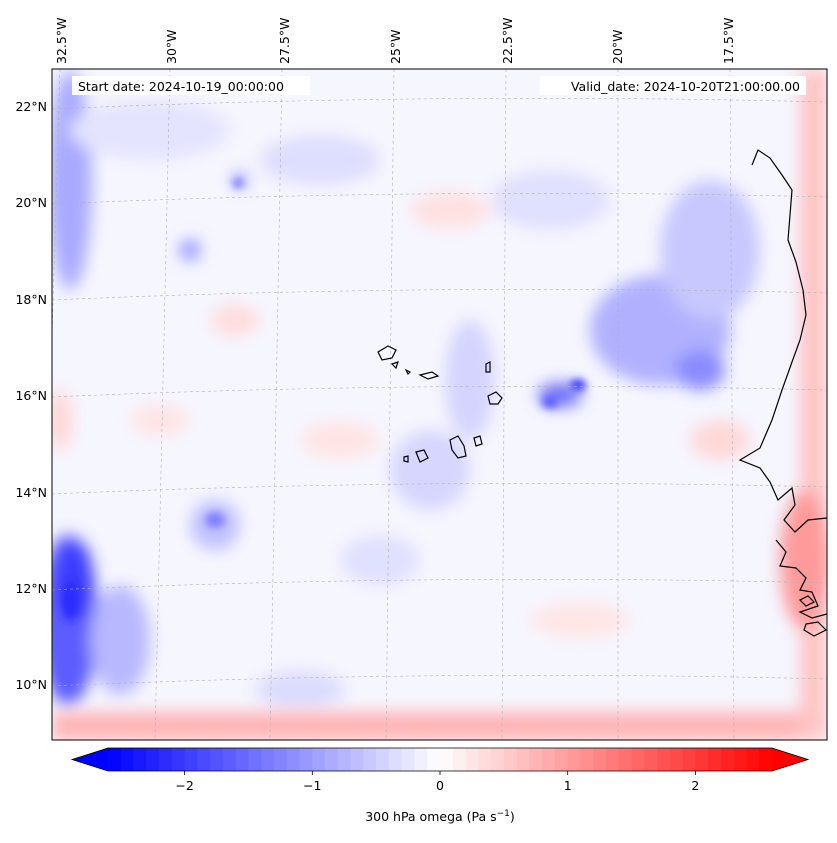  What do you see at coordinates (728, 41) in the screenshot?
I see `lon-label: 17.5°W` at bounding box center [728, 41].